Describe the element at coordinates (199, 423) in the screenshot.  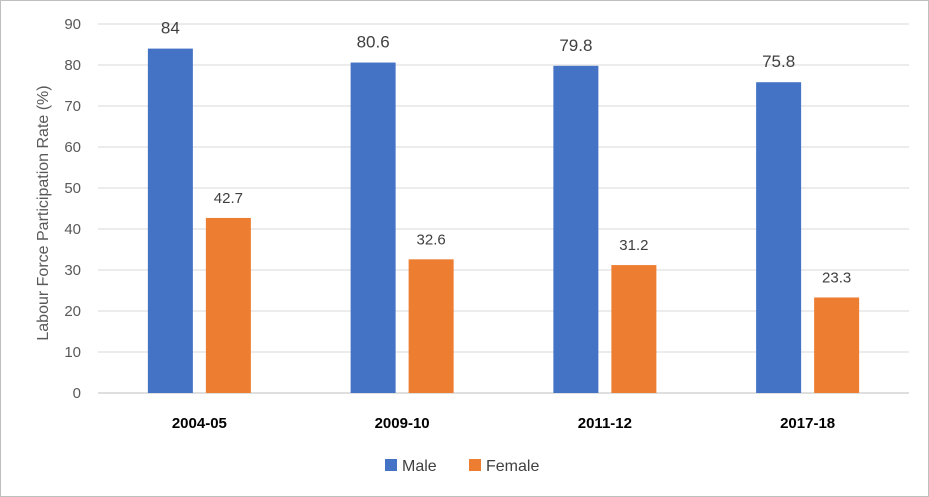
I see `x-category-label: 2004-05` at that location.